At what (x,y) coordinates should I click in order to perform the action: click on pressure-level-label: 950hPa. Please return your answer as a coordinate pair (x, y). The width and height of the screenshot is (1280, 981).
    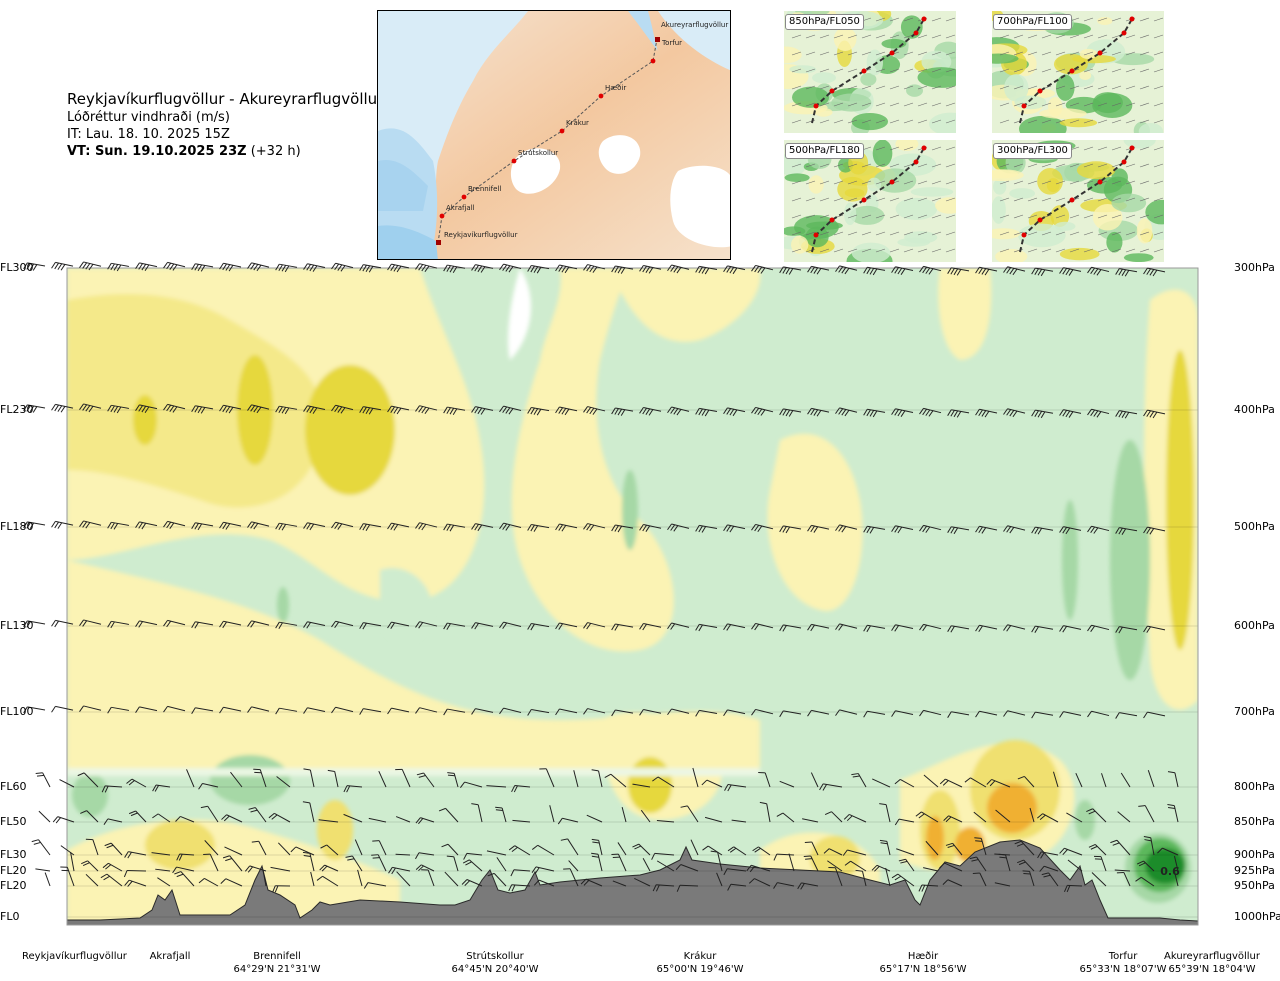
    Looking at the image, I should click on (1254, 885).